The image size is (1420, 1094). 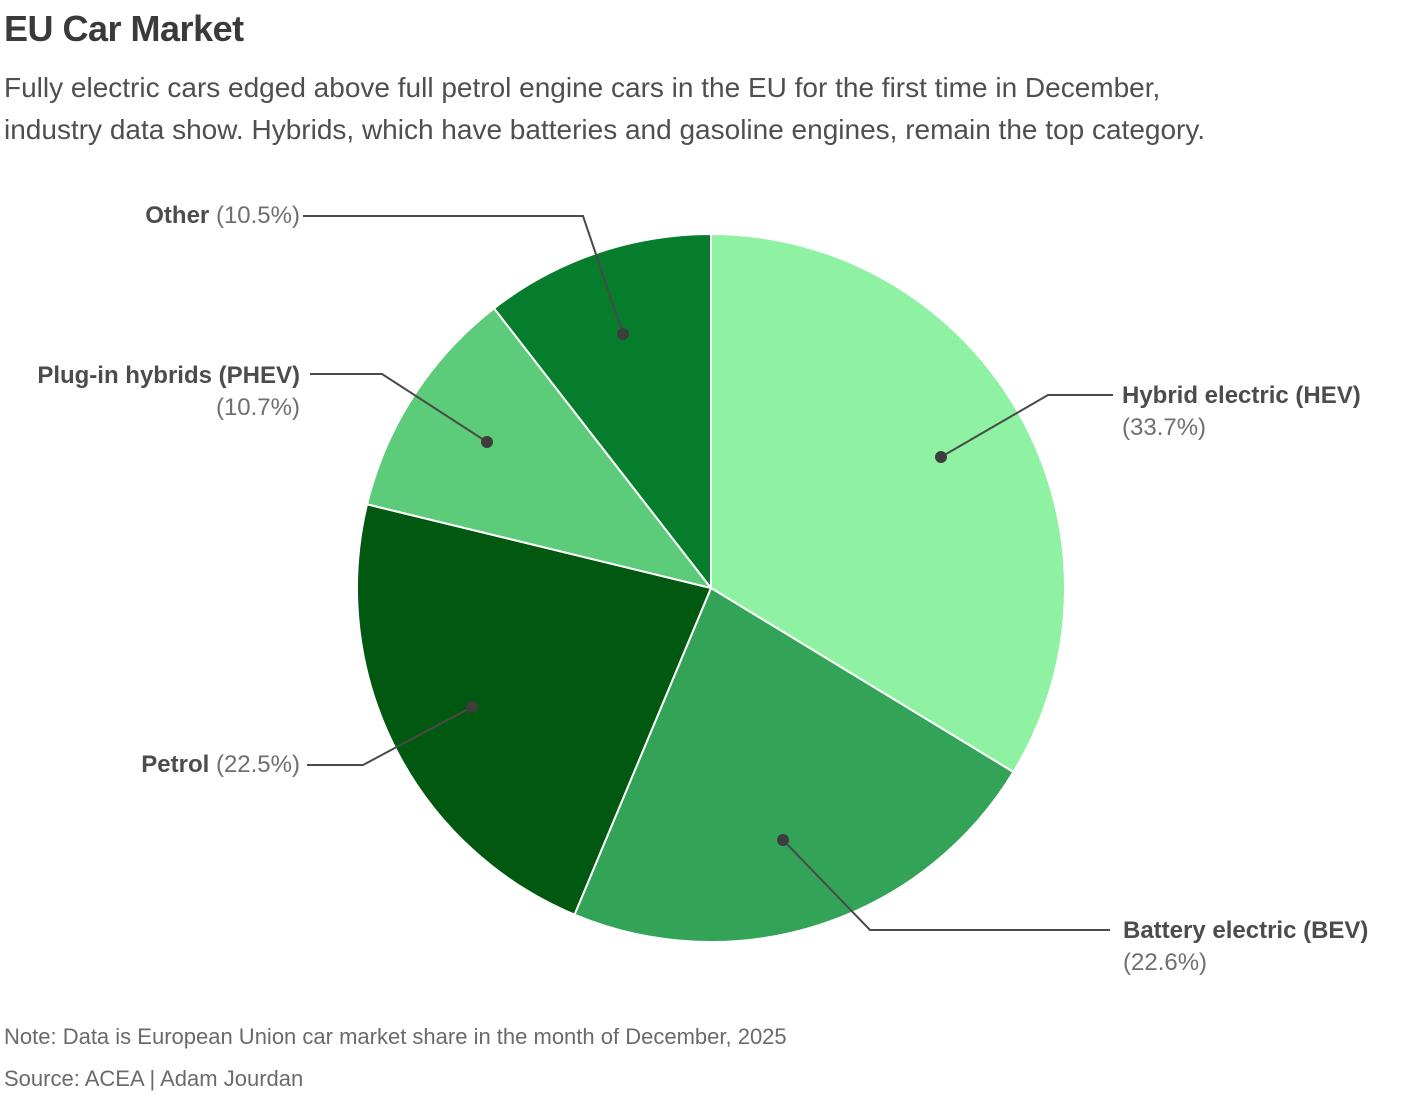 I want to click on leader-dot-phev, so click(x=487, y=442).